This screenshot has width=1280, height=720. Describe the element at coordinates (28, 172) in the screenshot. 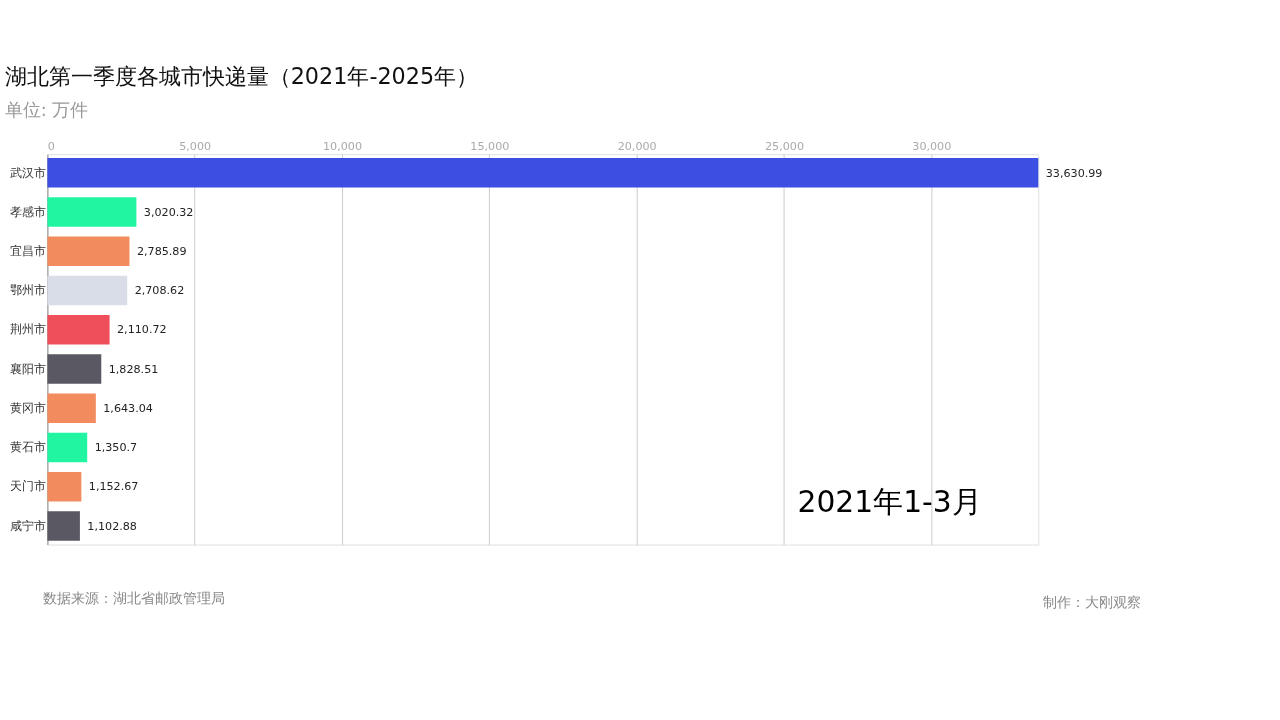

I see `y-tick-label: 武汉市` at that location.